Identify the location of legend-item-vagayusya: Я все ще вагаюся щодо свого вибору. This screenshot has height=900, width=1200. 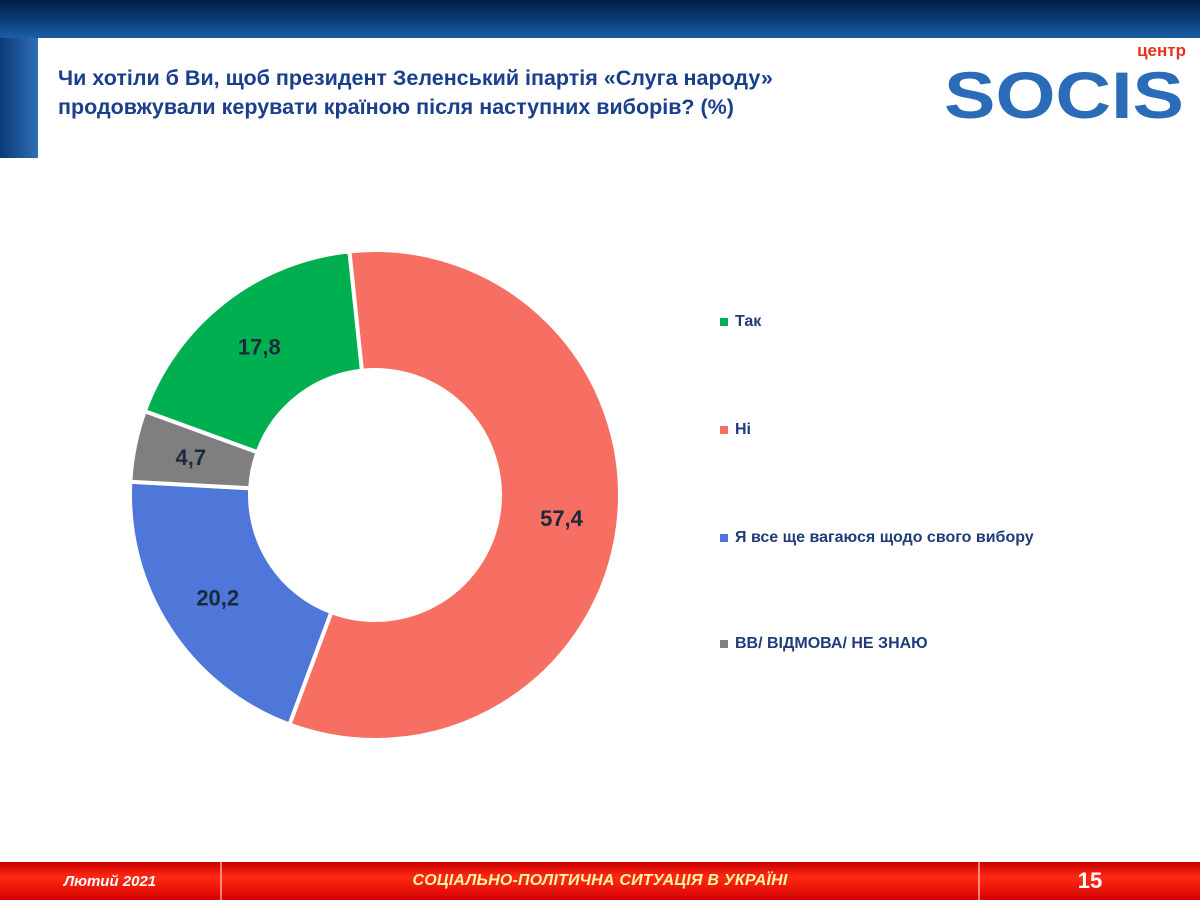
(877, 538).